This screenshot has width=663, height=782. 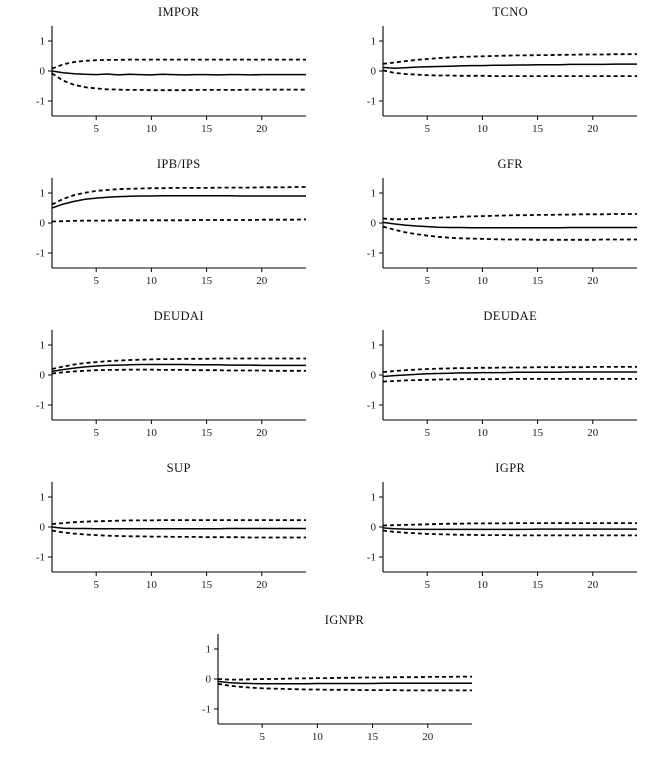 What do you see at coordinates (344, 620) in the screenshot?
I see `chart-title: IGNPR` at bounding box center [344, 620].